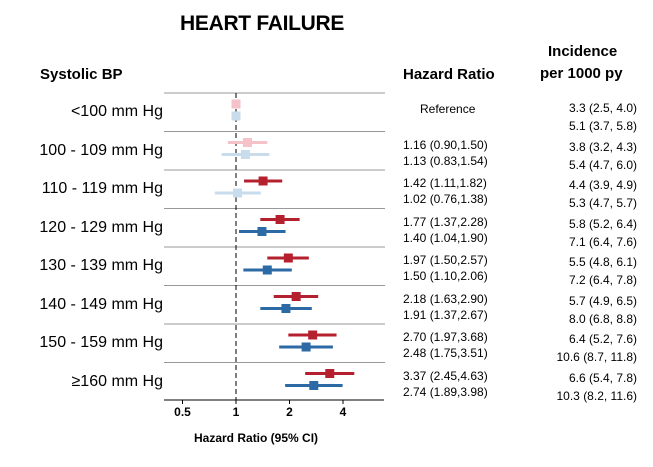 This screenshot has width=653, height=467. What do you see at coordinates (445, 144) in the screenshot?
I see `hazard-ratio-value-1: 1.16 (0.90,1.50)` at bounding box center [445, 144].